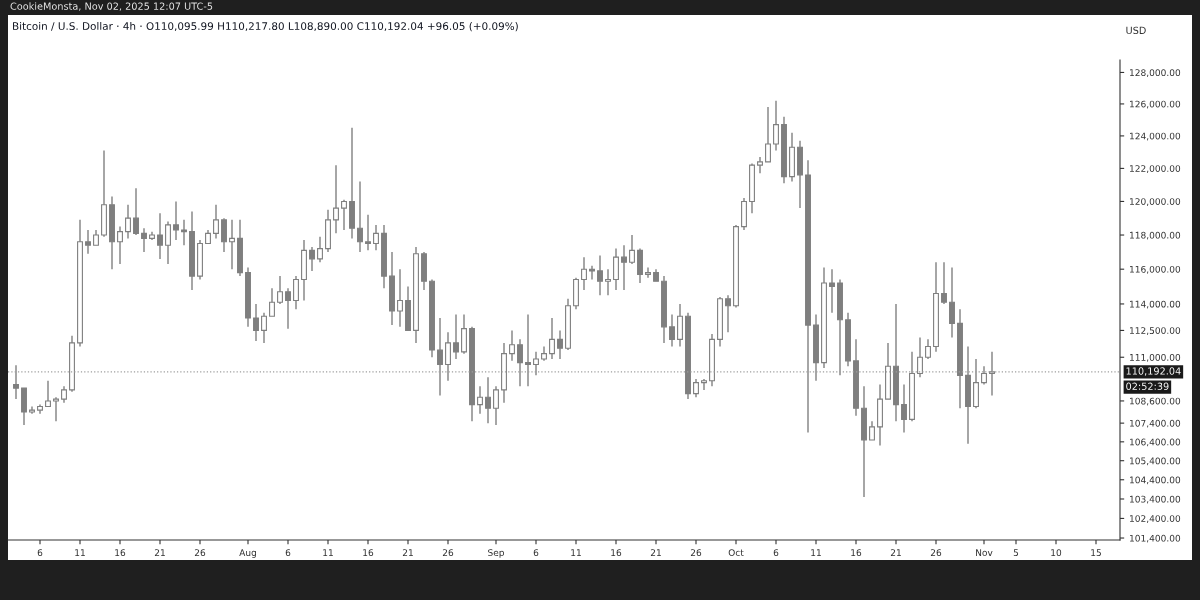 This screenshot has height=600, width=1200. What do you see at coordinates (1155, 461) in the screenshot?
I see `y-tick-label: 105,400.00` at bounding box center [1155, 461].